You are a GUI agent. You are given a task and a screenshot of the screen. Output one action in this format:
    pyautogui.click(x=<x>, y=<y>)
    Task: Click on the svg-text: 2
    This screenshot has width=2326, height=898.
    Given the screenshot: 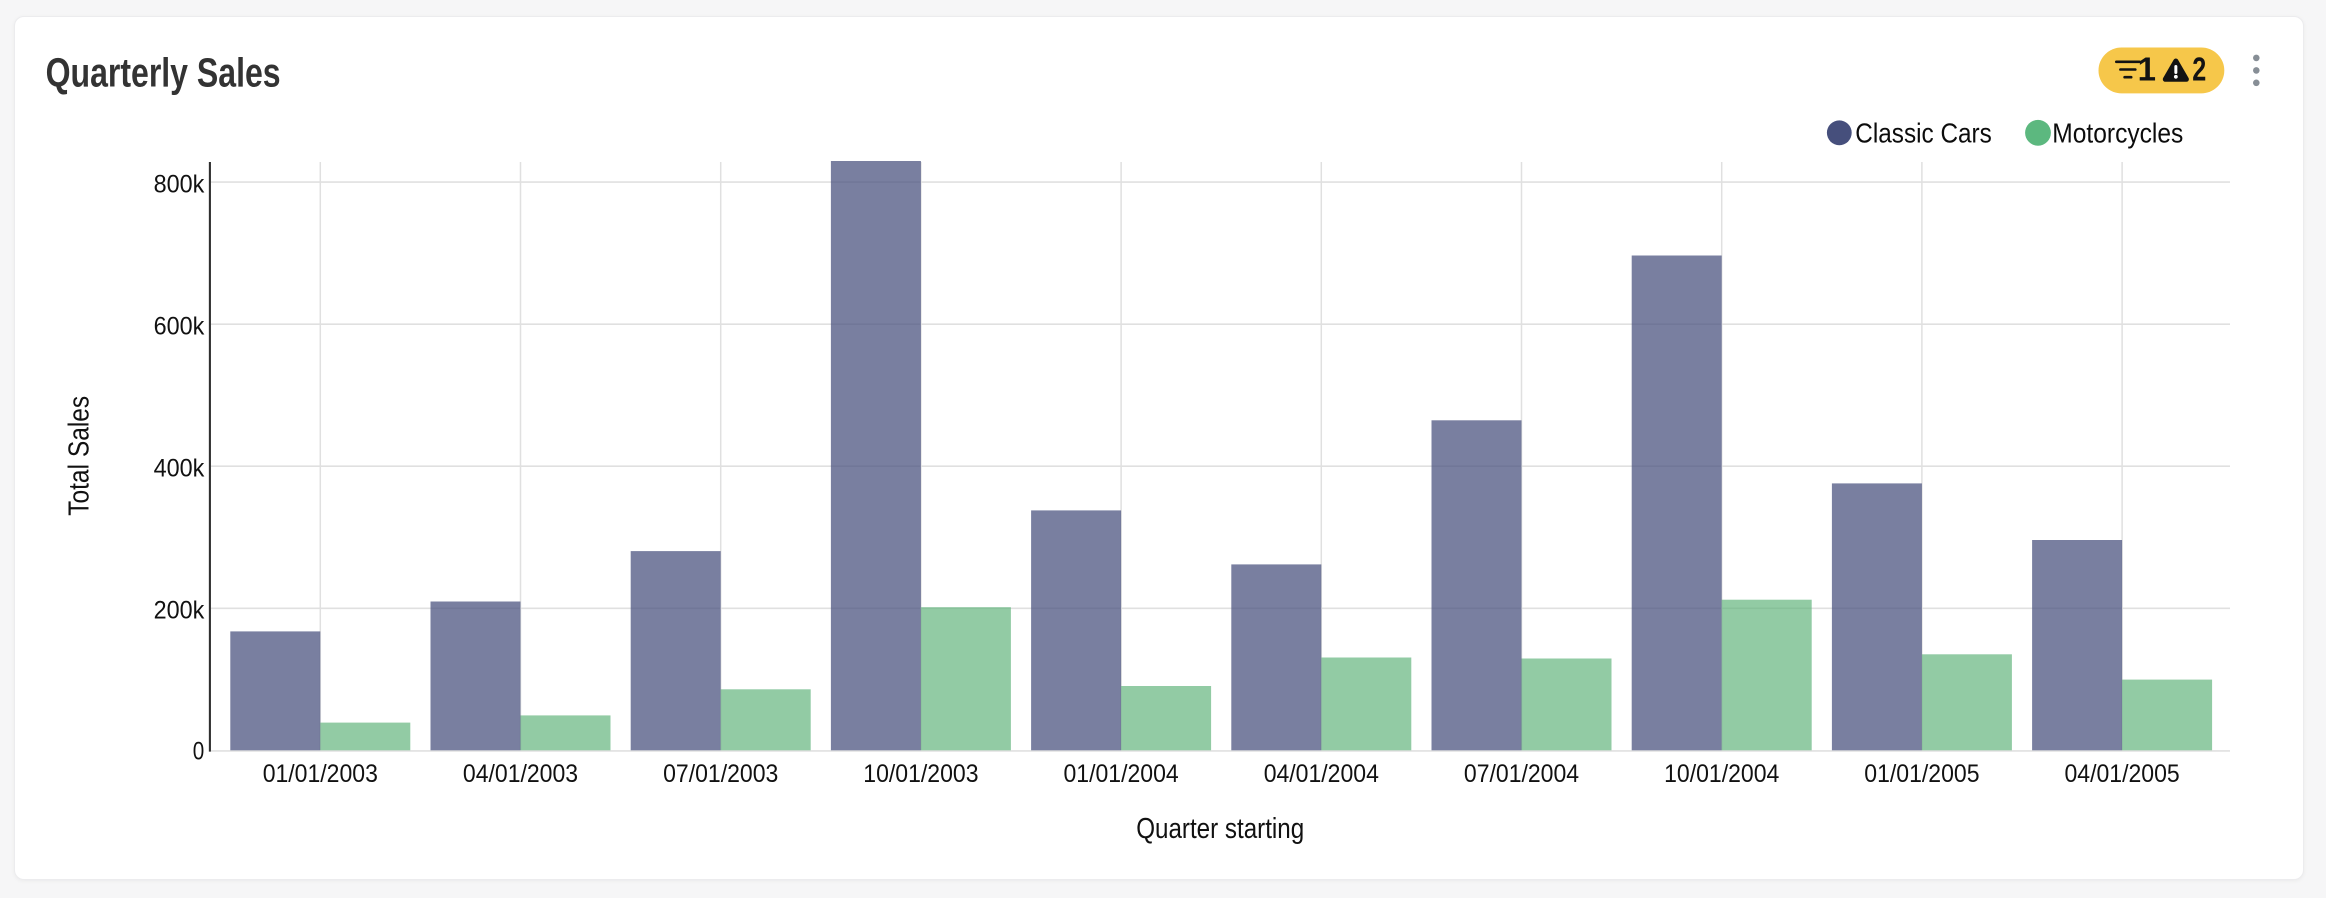 What is the action you would take?
    pyautogui.click(x=2199, y=69)
    